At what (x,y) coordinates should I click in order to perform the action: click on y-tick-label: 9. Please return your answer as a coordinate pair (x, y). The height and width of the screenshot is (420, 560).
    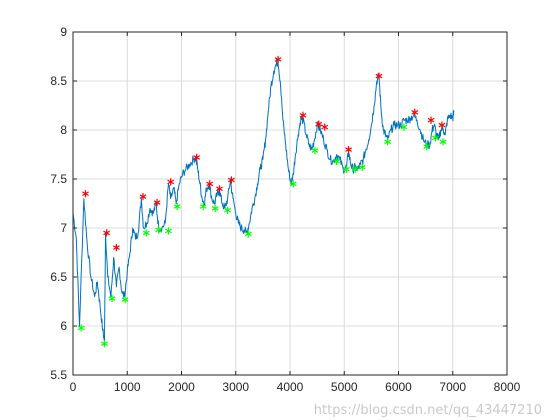
    Looking at the image, I should click on (63, 32).